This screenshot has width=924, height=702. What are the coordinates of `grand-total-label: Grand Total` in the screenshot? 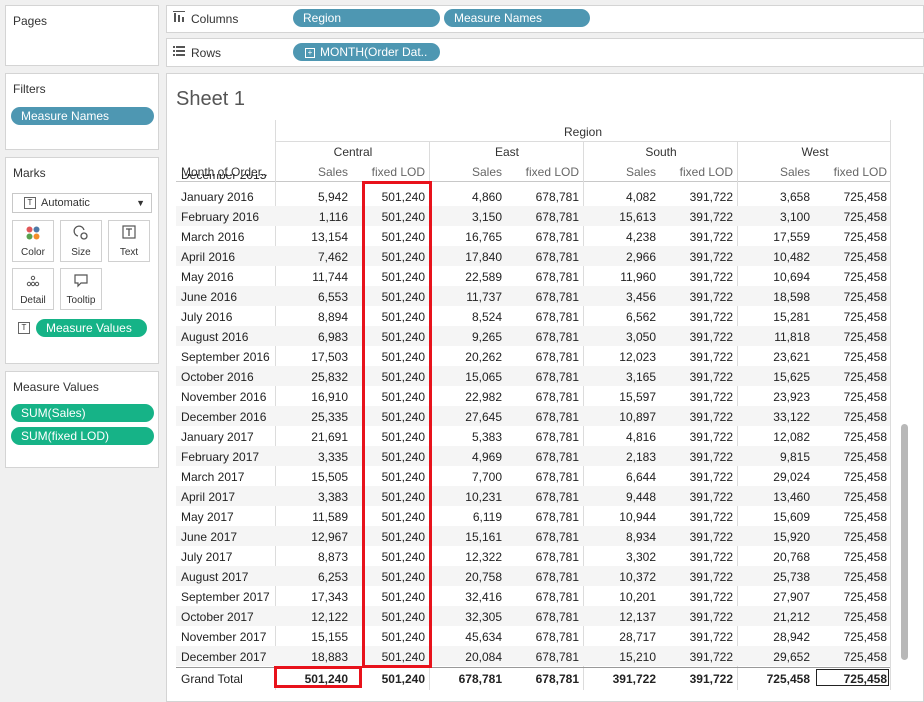 It's located at (212, 679).